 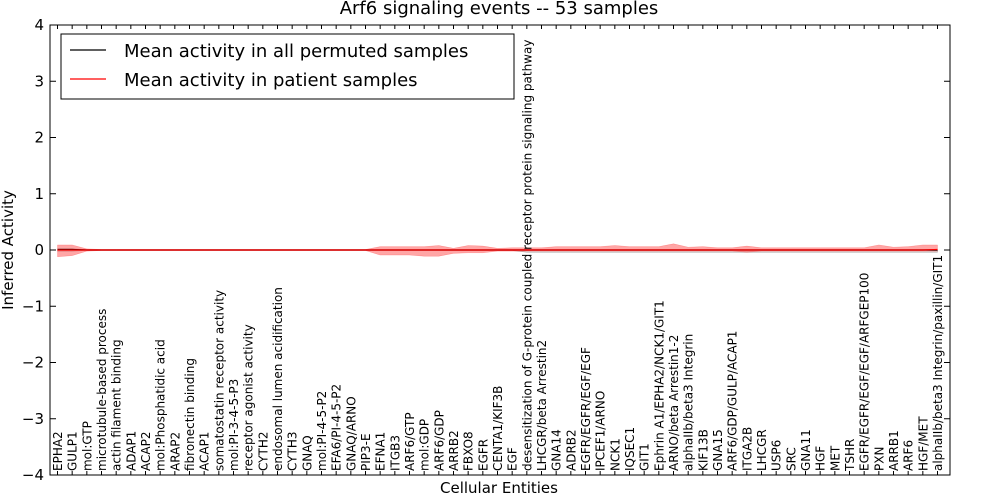 I want to click on x-tick-label: GNAQ/ARNO, so click(x=351, y=433).